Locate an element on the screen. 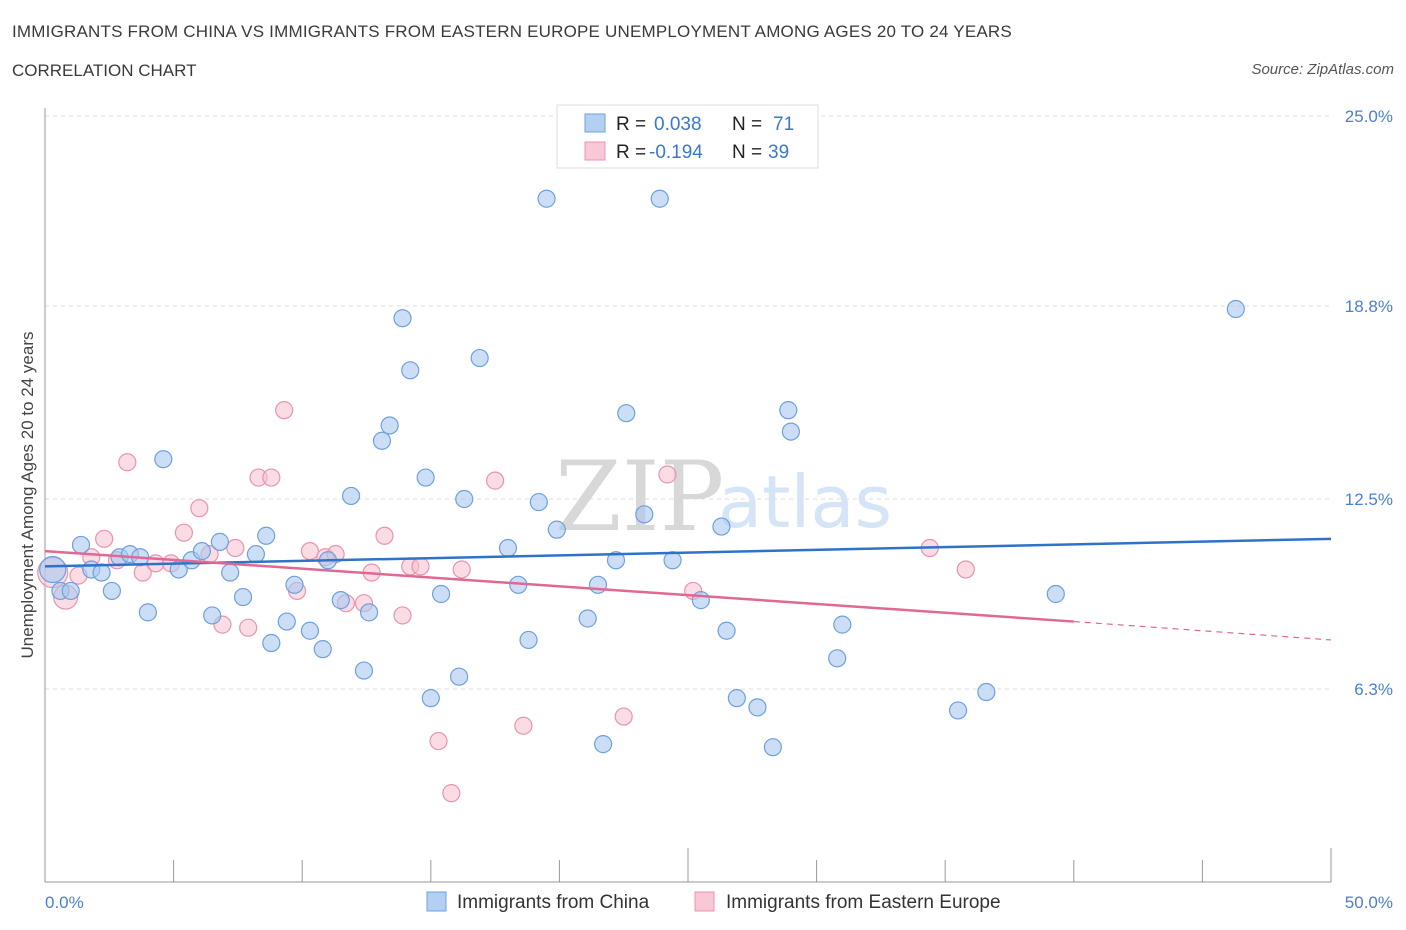  eastern-europe-trend-line is located at coordinates (559, 586).